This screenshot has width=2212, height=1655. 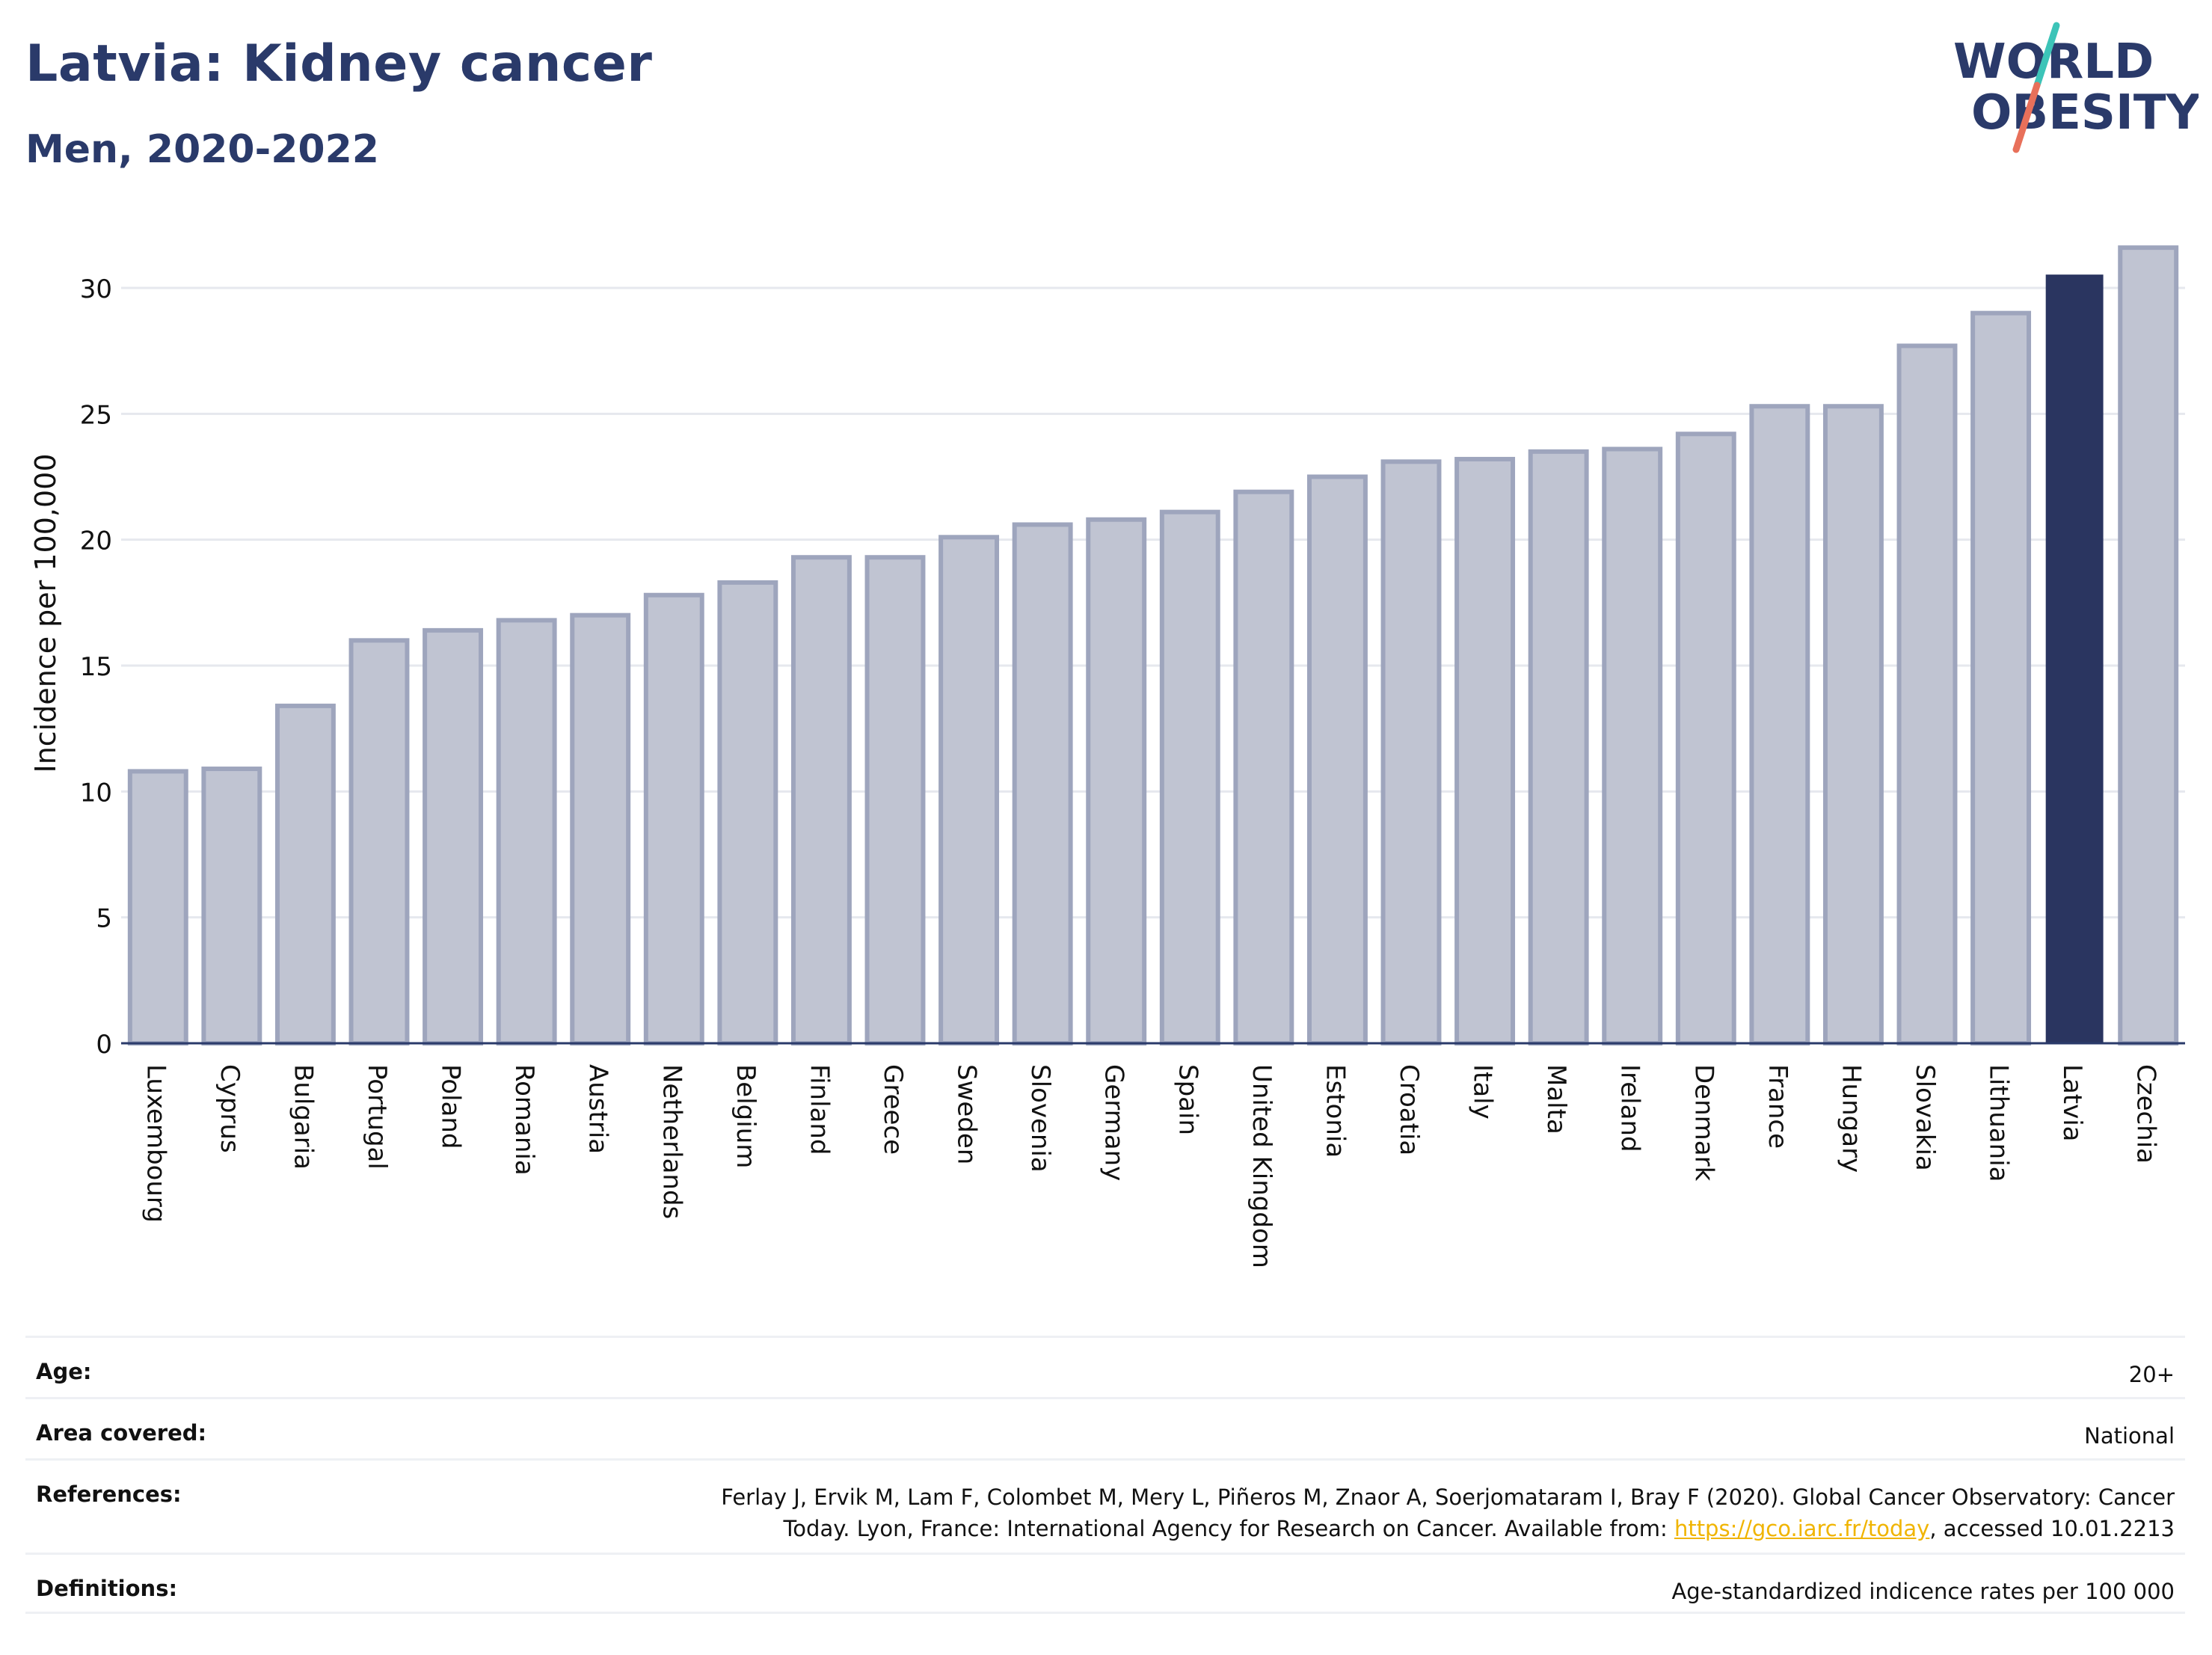 What do you see at coordinates (1337, 759) in the screenshot?
I see `bar-estonia` at bounding box center [1337, 759].